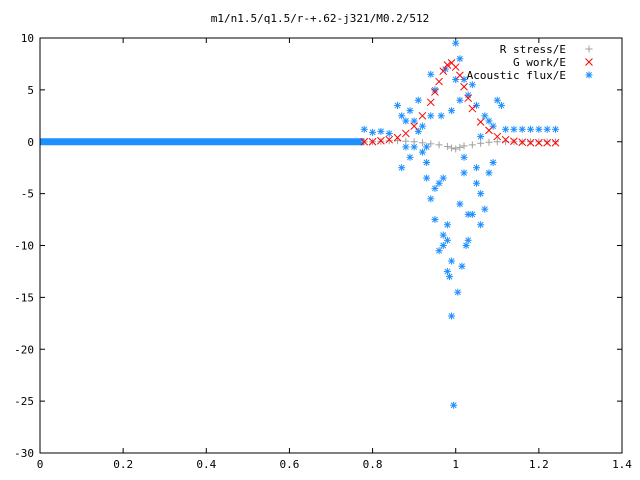 This screenshot has height=480, width=640. Describe the element at coordinates (206, 464) in the screenshot. I see `x-tick-label: 0.4` at that location.